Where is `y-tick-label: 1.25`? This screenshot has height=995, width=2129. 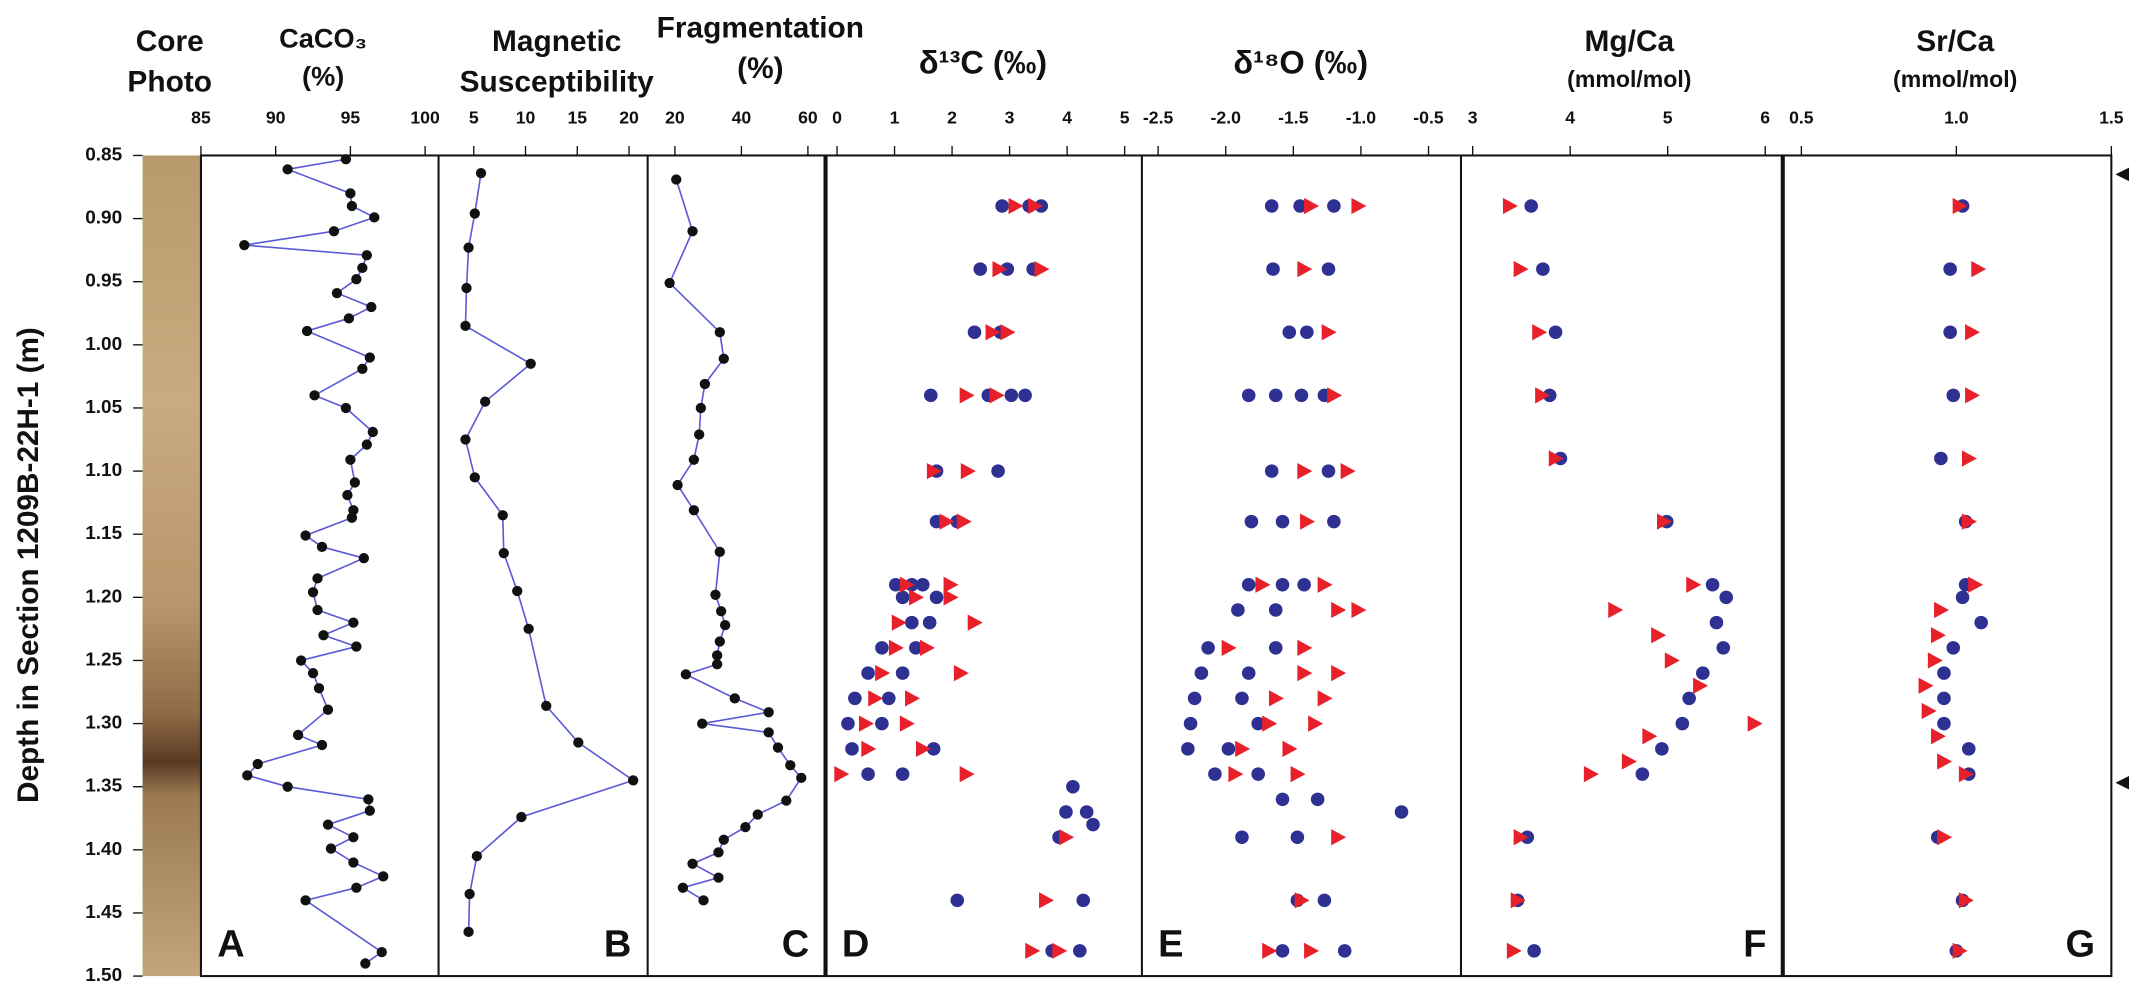
y-tick-label: 1.25 is located at coordinates (103, 659).